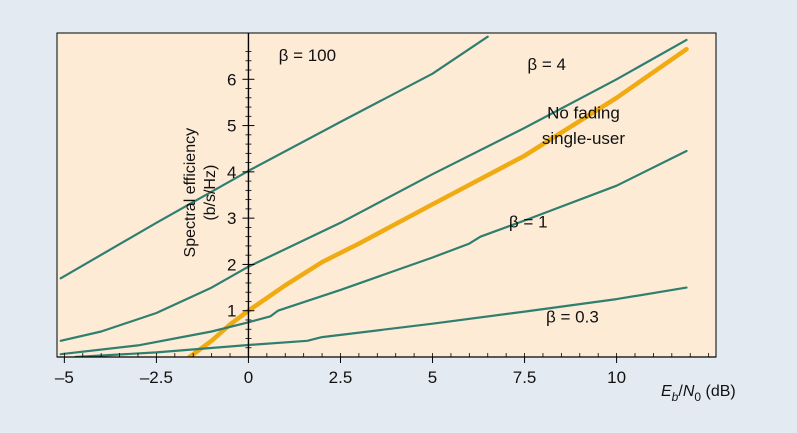 The image size is (797, 433). What do you see at coordinates (698, 393) in the screenshot?
I see `x-axis-title: Eb/N0 (dB)` at bounding box center [698, 393].